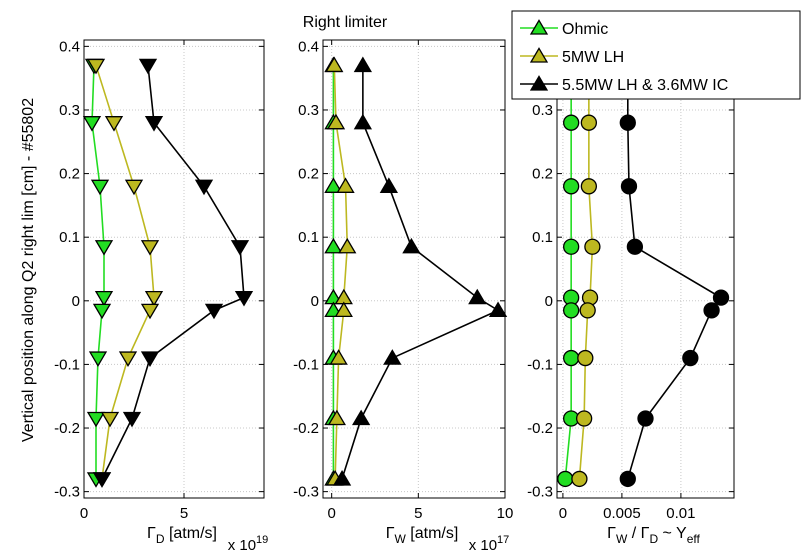  Describe the element at coordinates (680, 513) in the screenshot. I see `x-tick-label: 0.01` at that location.